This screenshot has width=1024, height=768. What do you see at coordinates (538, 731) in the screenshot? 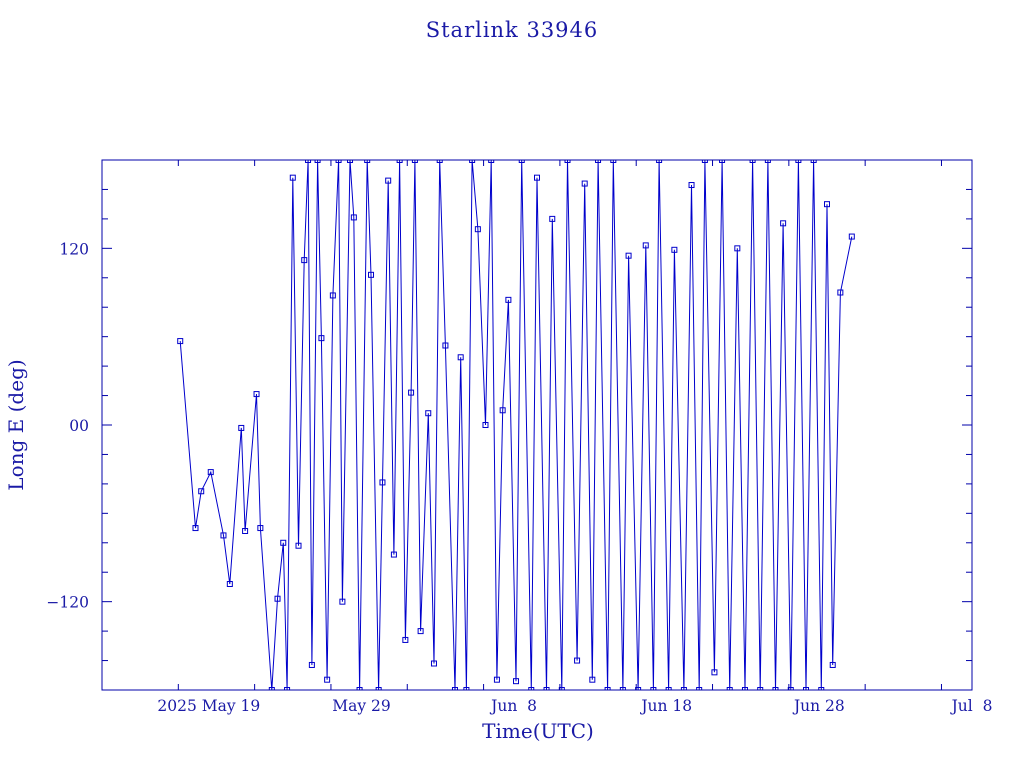
I see `x-axis-label: Time(UTC)` at bounding box center [538, 731].